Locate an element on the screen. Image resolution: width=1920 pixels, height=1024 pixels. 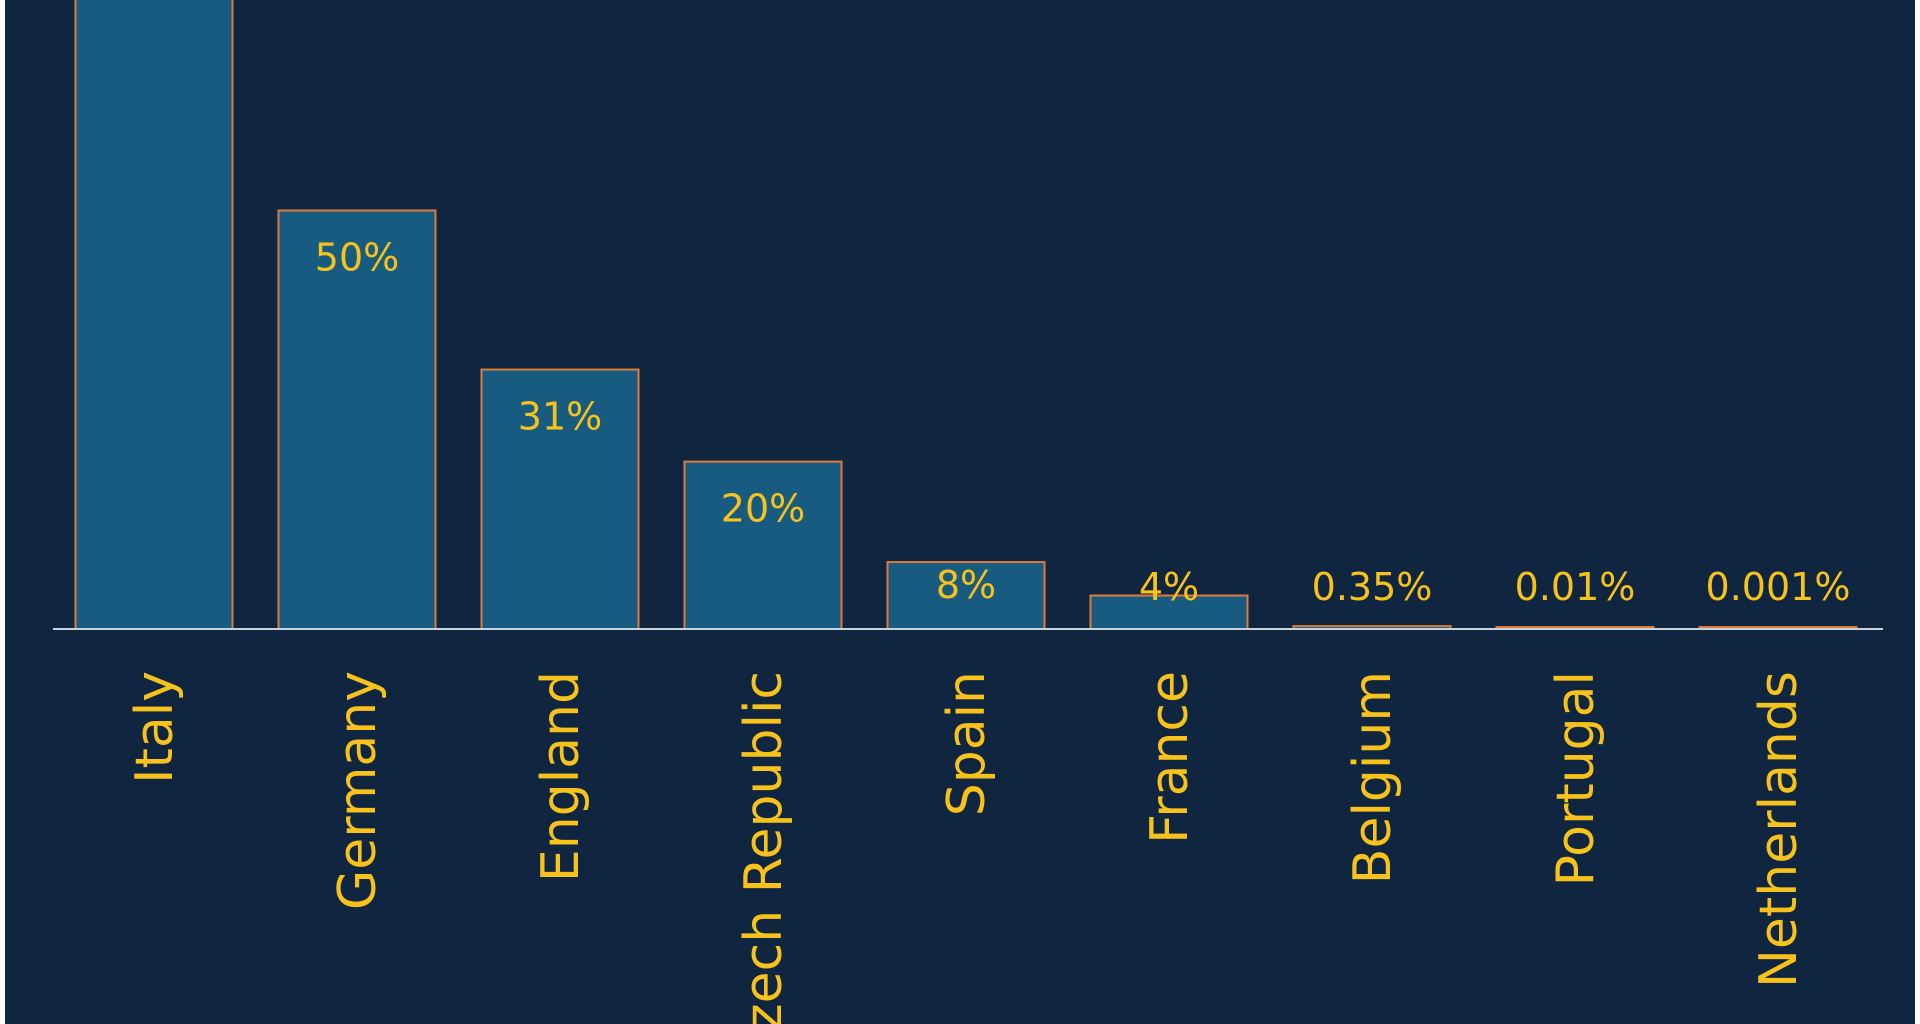
data-label: 0.001% is located at coordinates (1778, 587).